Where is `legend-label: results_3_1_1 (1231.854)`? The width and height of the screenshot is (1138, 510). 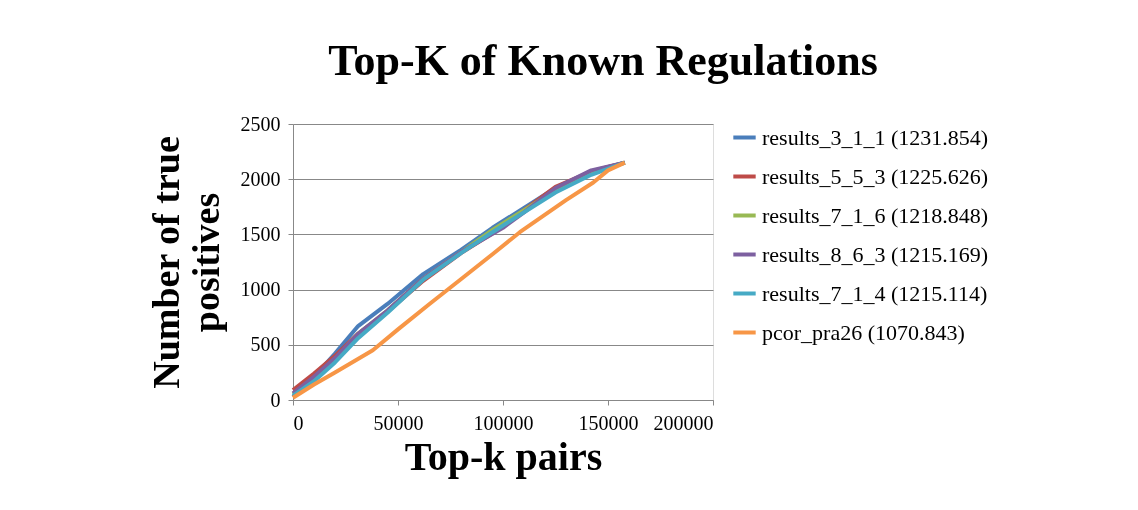
legend-label: results_3_1_1 (1231.854) is located at coordinates (875, 137).